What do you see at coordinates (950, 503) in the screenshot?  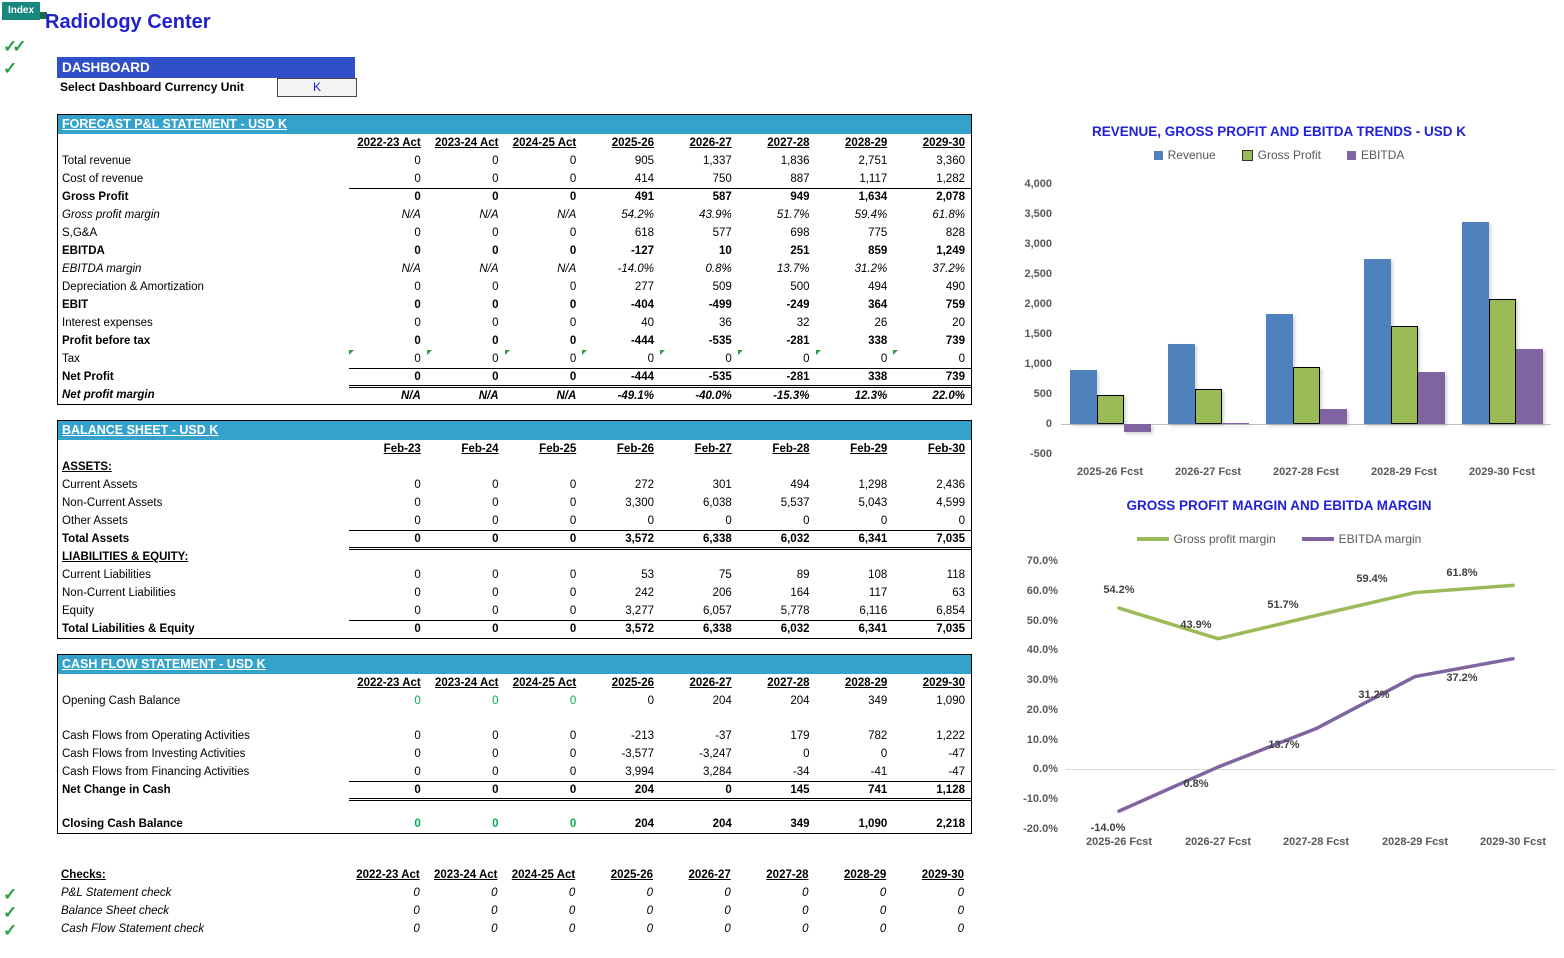 I see `cell: 4,599` at bounding box center [950, 503].